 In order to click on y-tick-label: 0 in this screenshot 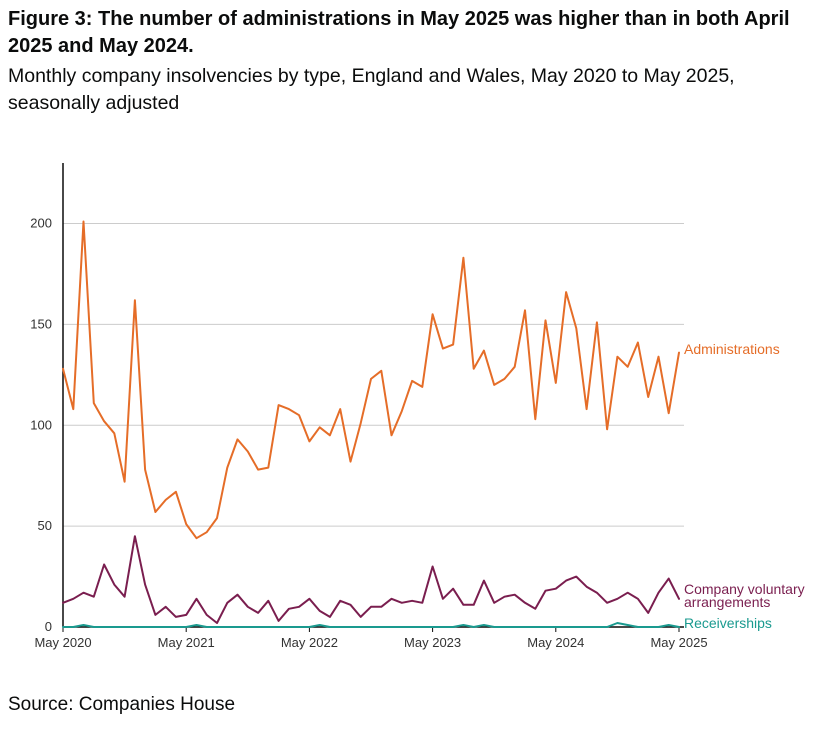, I will do `click(48, 626)`.